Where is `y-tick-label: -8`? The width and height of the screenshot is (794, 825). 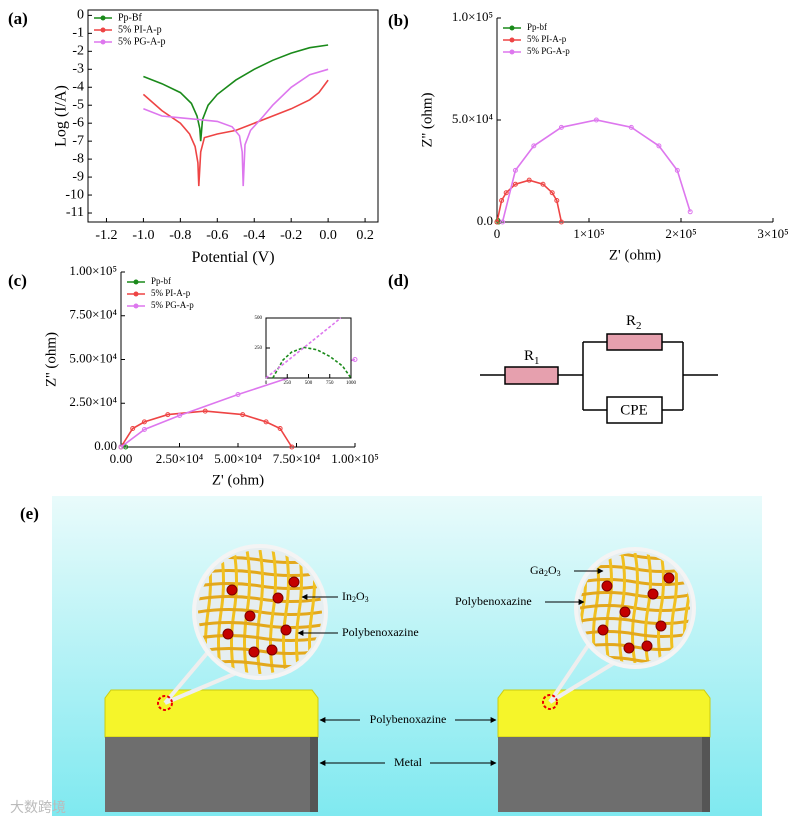
y-tick-label: -8 is located at coordinates (78, 158).